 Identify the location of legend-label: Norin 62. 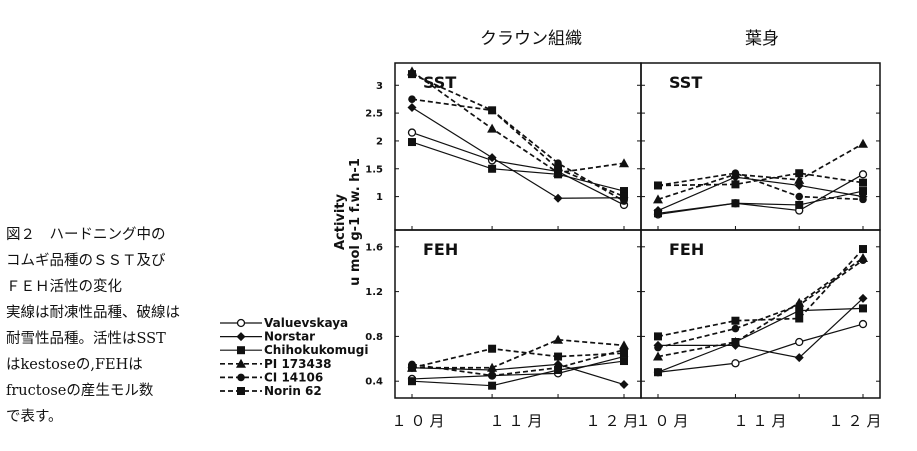
(293, 391).